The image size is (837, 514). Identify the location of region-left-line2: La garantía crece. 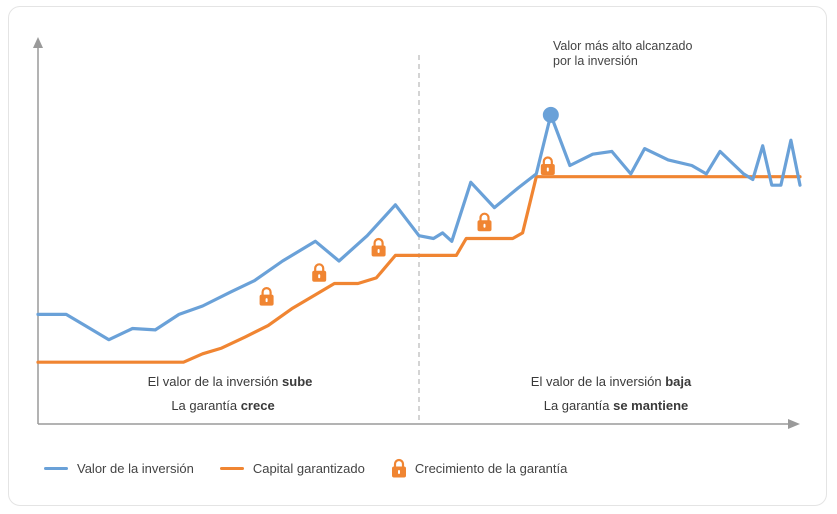
(222, 405).